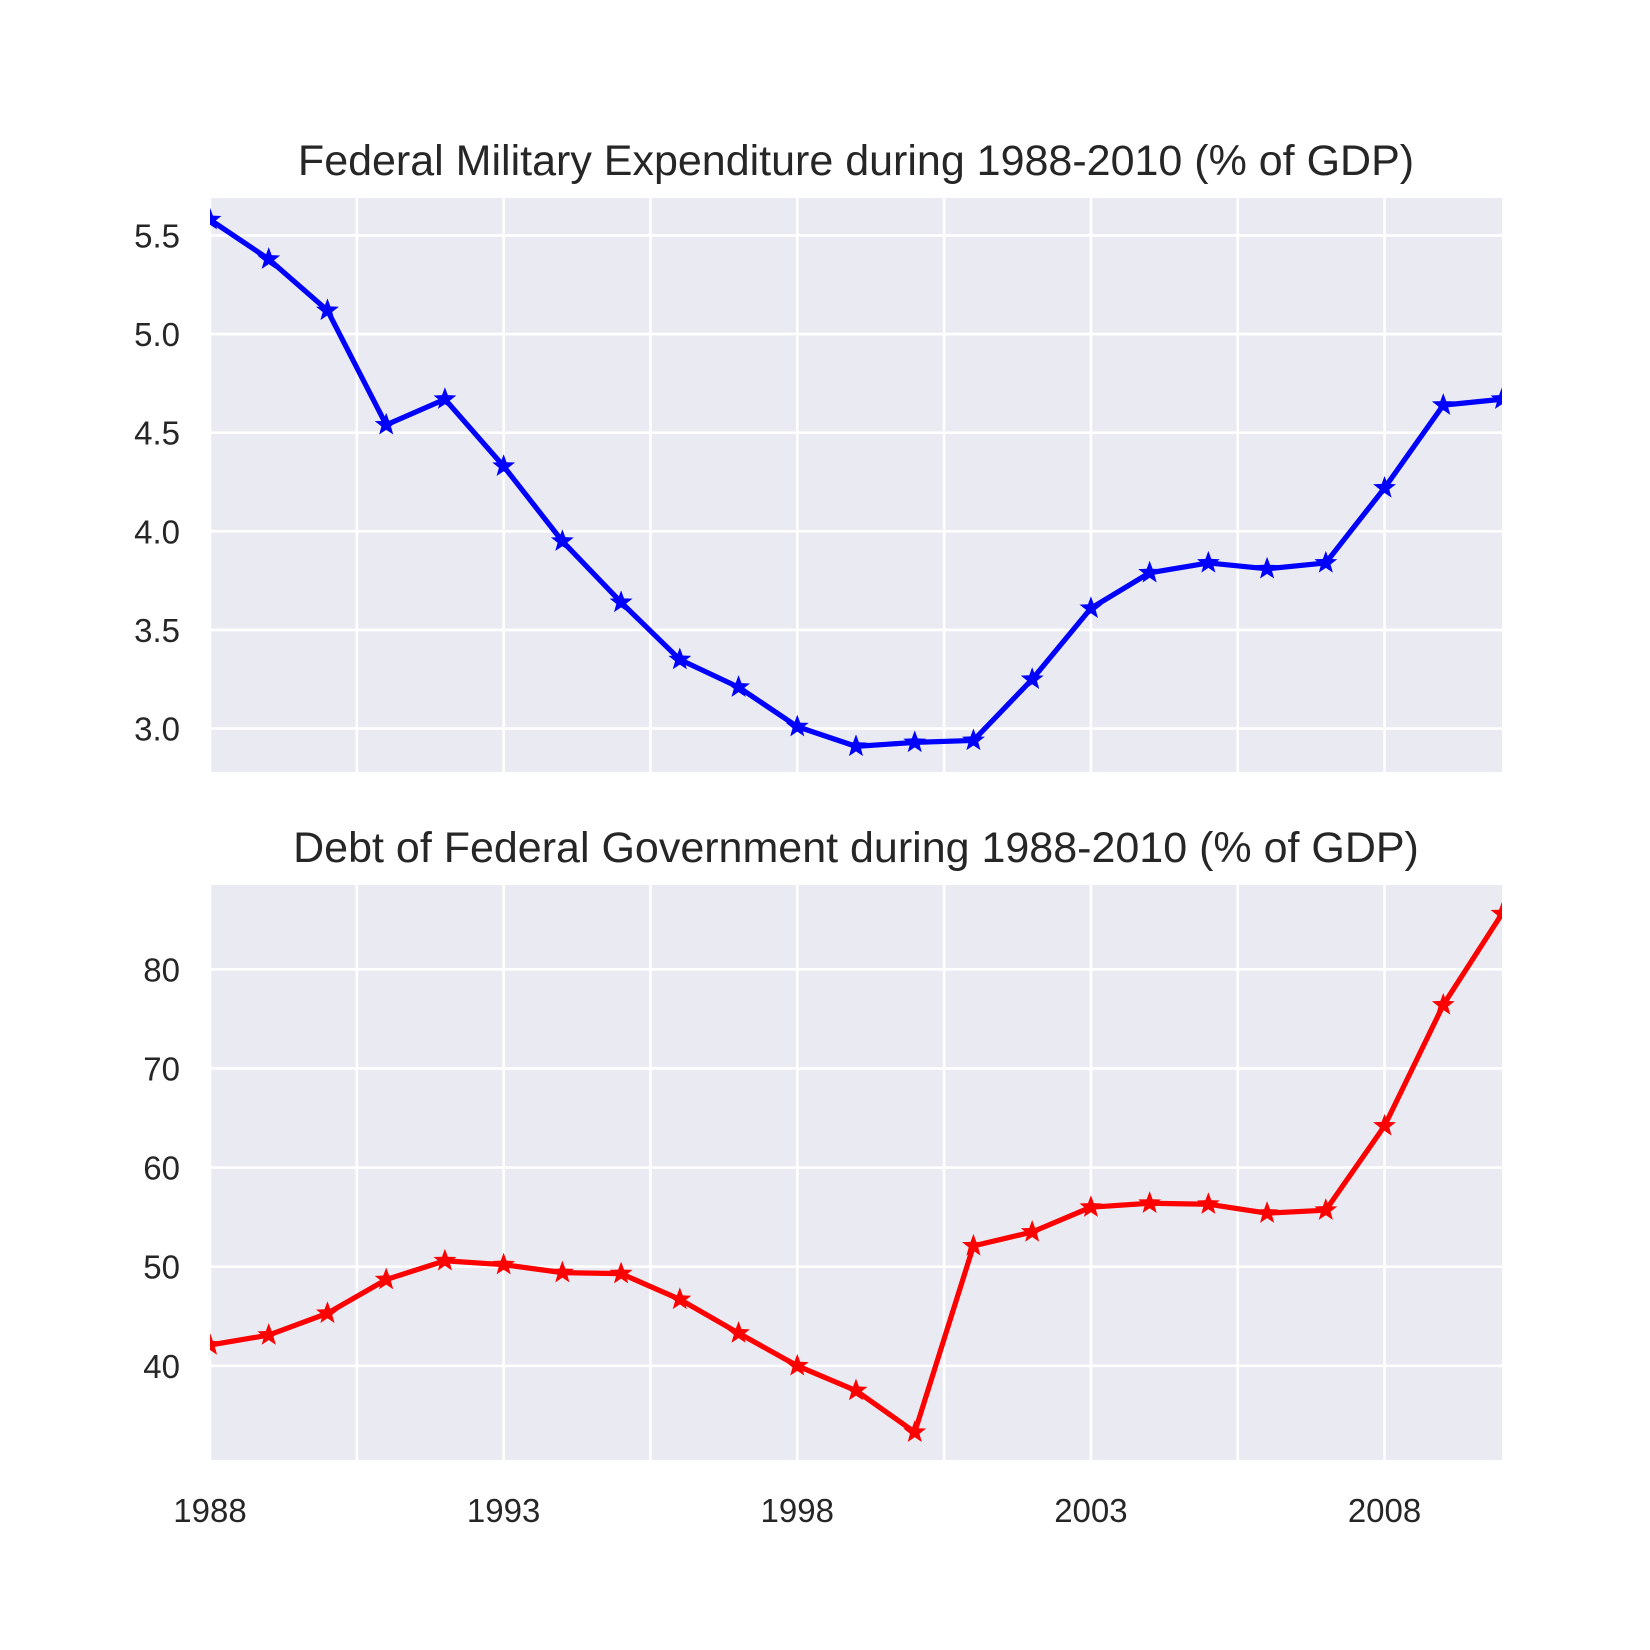 This screenshot has height=1650, width=1650. Describe the element at coordinates (157, 729) in the screenshot. I see `y-tick-label: 3.0` at that location.